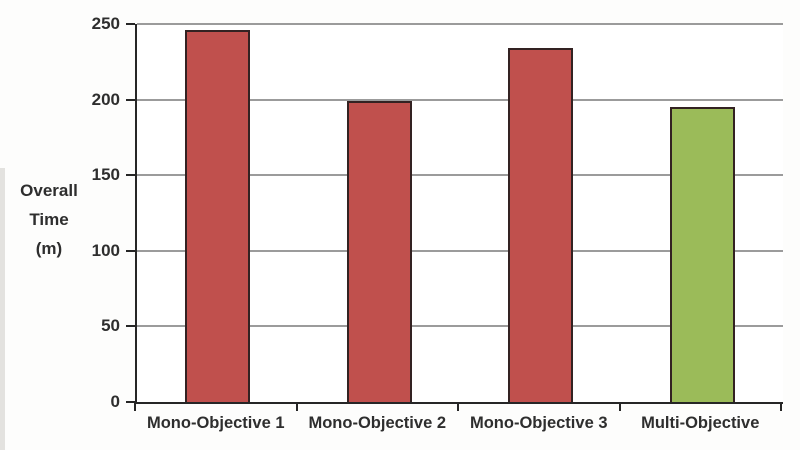  Describe the element at coordinates (105, 250) in the screenshot. I see `y-tick-label-100: 100` at that location.